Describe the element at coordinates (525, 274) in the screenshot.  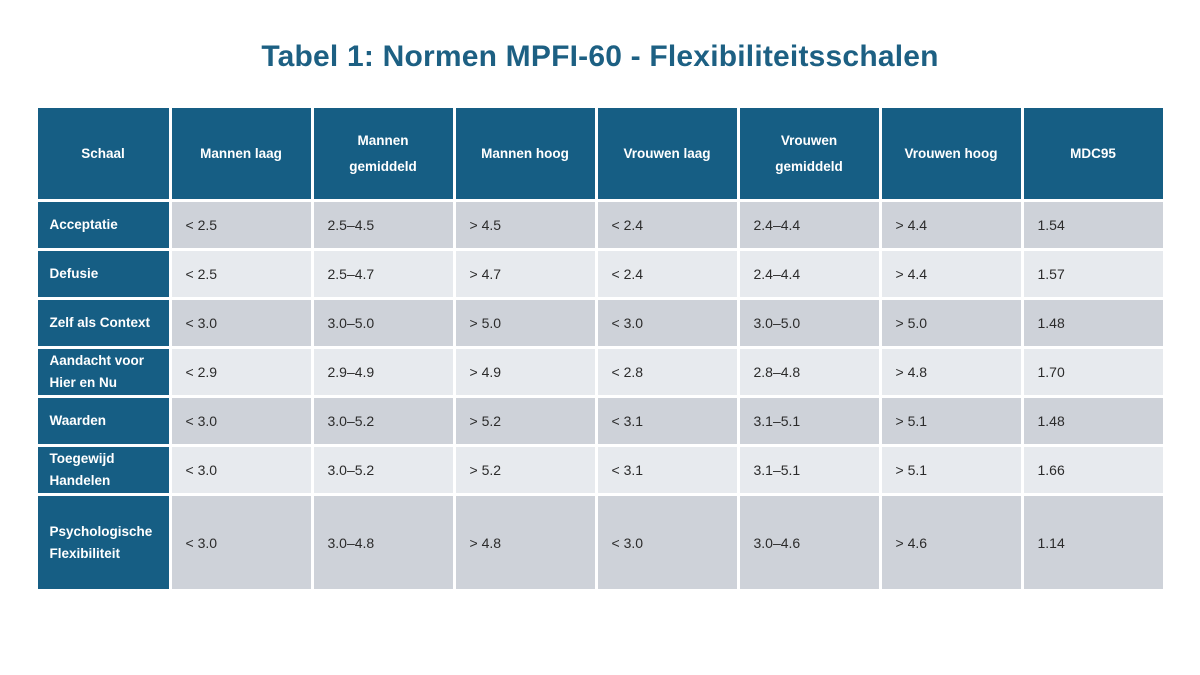
I see `cell-mannen-hoog: > 4.7` at that location.